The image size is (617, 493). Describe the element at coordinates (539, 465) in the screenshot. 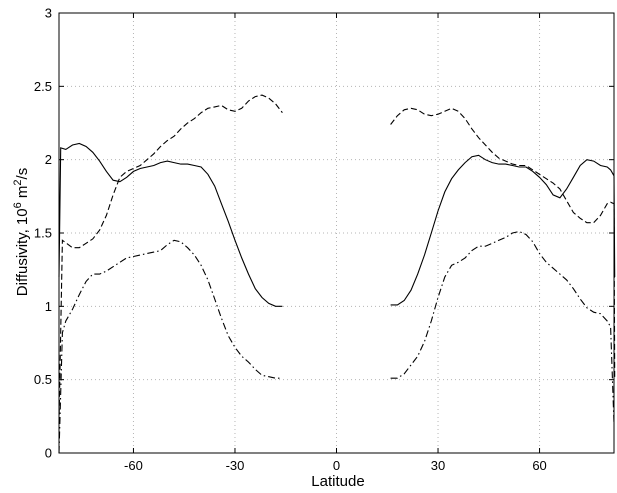

I see `x-tick-label: 60` at that location.